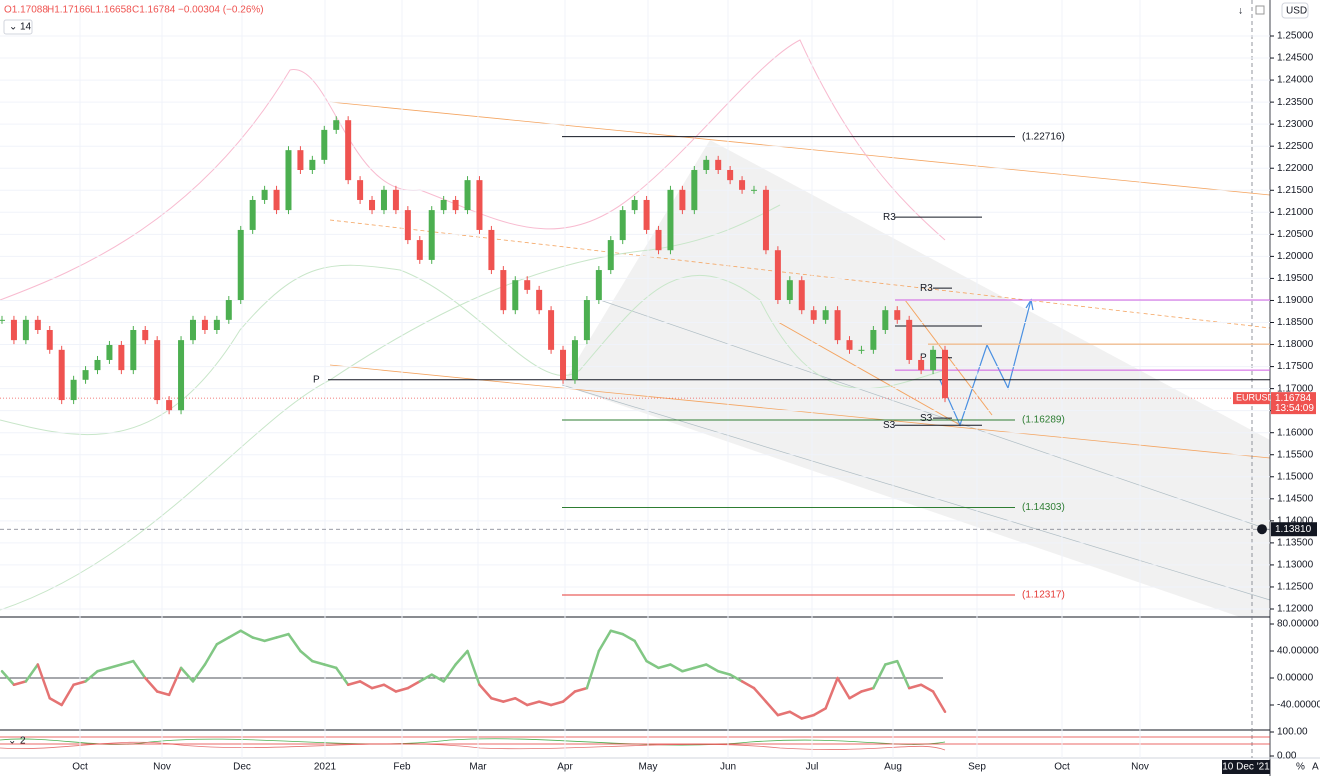 Image resolution: width=1320 pixels, height=776 pixels. I want to click on pivot-label: R3, so click(926, 288).